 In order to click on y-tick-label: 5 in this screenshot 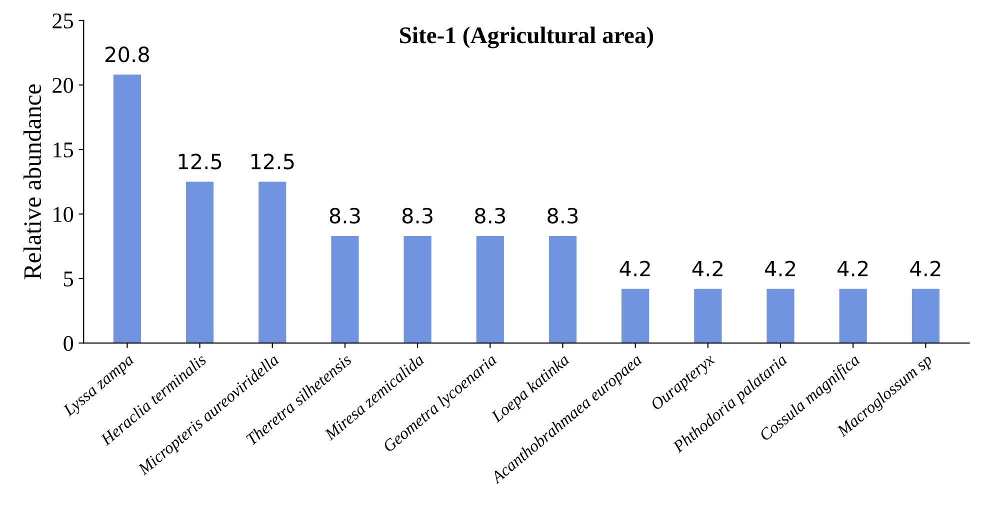, I will do `click(69, 279)`.